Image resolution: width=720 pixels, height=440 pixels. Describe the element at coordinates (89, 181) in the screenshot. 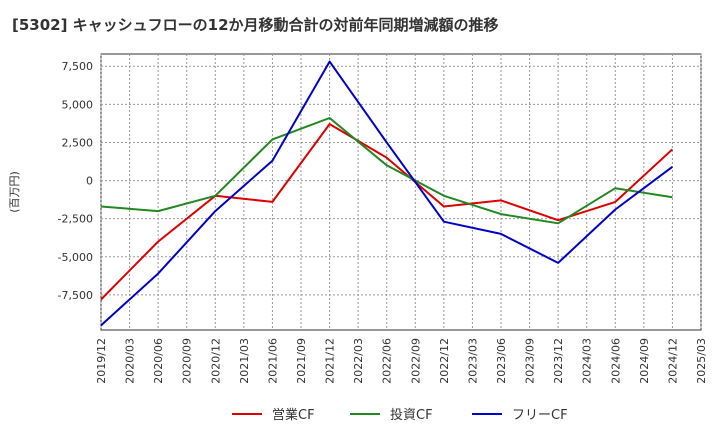

I see `y-tick-label: 0` at that location.